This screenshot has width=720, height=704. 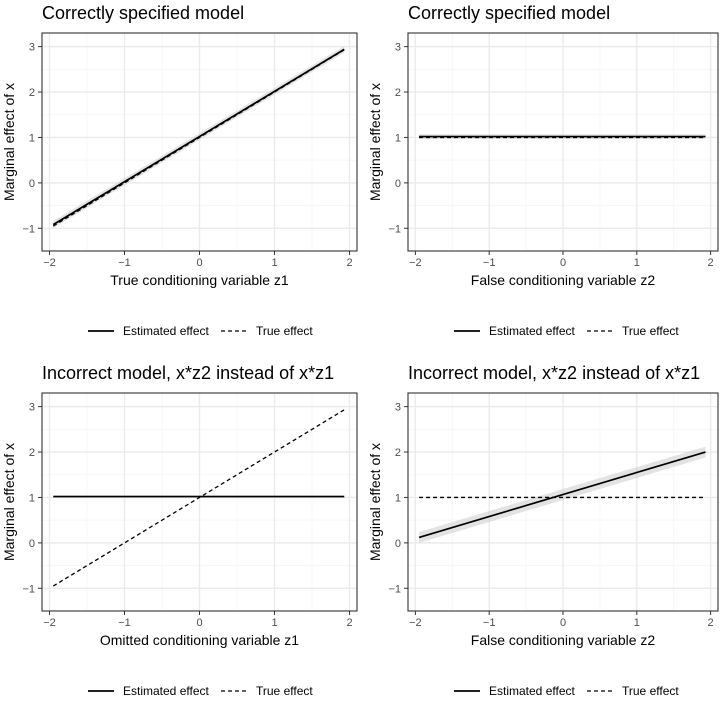 I want to click on true-effect-line, so click(x=198, y=498).